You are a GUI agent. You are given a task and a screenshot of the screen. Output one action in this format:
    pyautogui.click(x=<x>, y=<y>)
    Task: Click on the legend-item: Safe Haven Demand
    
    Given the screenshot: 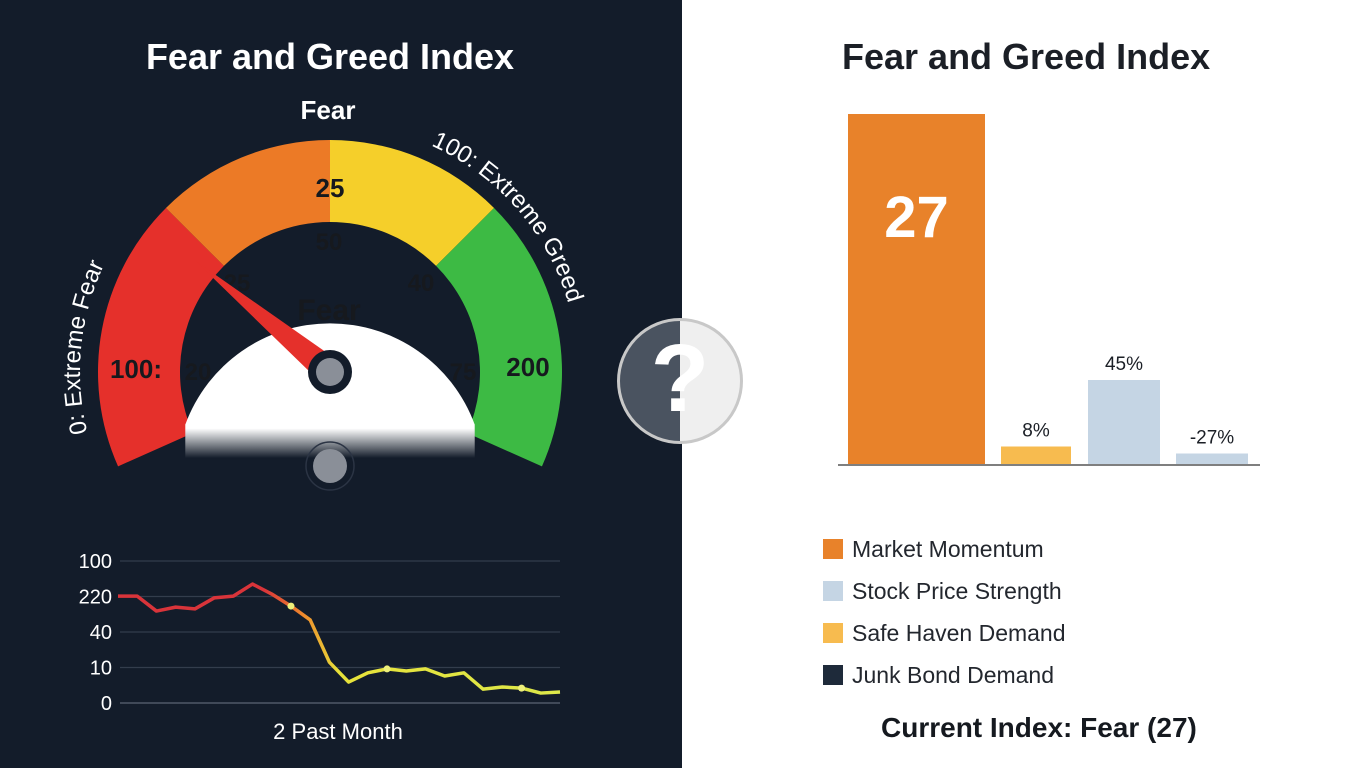 What is the action you would take?
    pyautogui.click(x=944, y=633)
    